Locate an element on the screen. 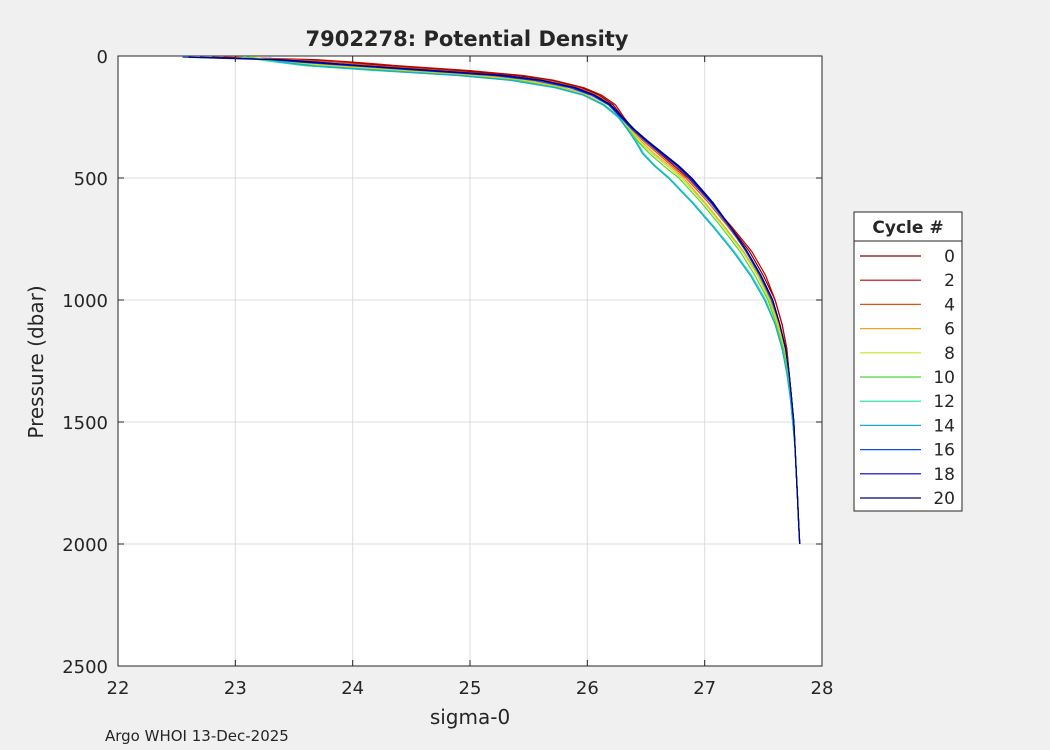  chart-title: 7902278: Potential Density is located at coordinates (466, 39).